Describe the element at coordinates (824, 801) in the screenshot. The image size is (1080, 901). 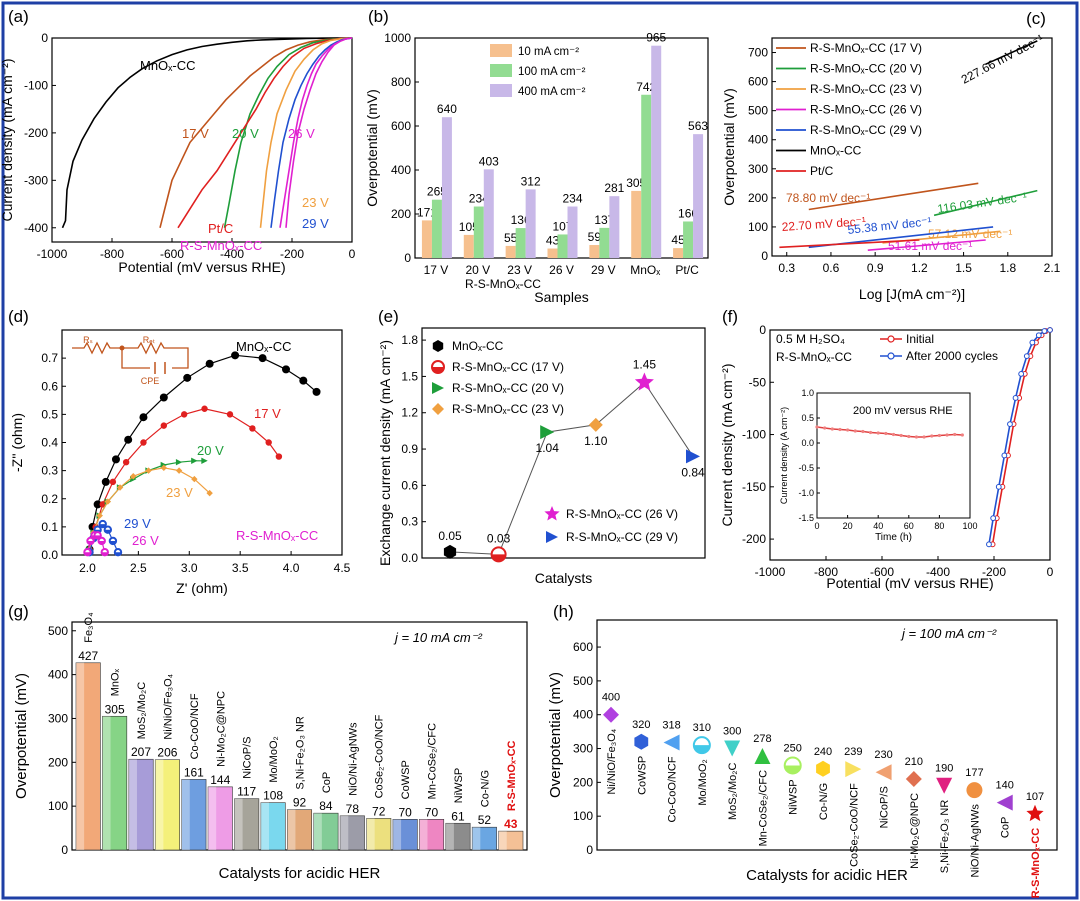
I see `category-label: Co-N/G` at that location.